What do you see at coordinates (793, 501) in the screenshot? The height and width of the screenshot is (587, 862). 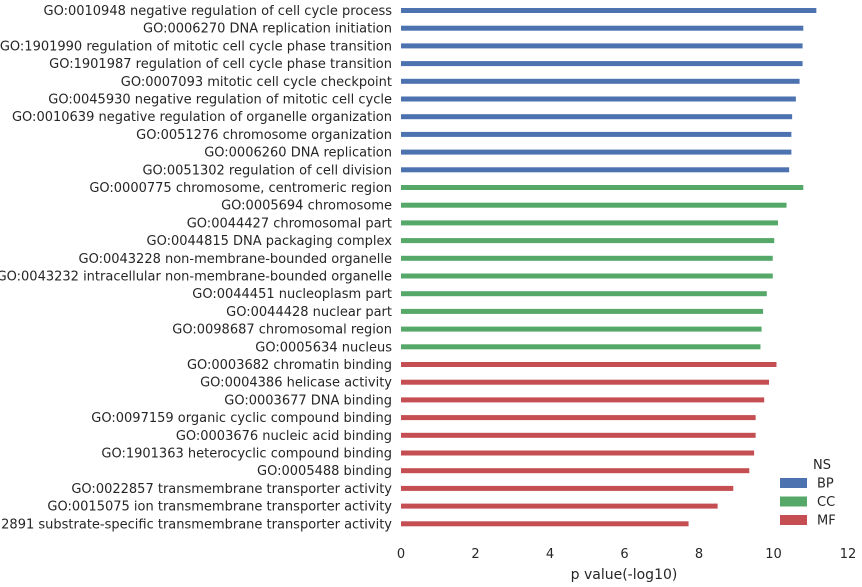 I see `legend-swatch-cc` at bounding box center [793, 501].